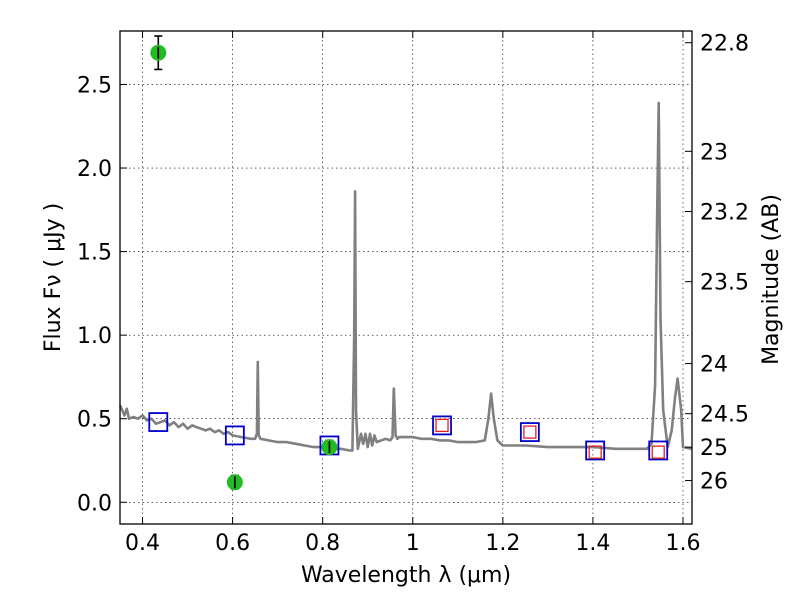 This screenshot has height=600, width=800. Describe the element at coordinates (94, 85) in the screenshot. I see `y-tick-label: 2.5` at that location.